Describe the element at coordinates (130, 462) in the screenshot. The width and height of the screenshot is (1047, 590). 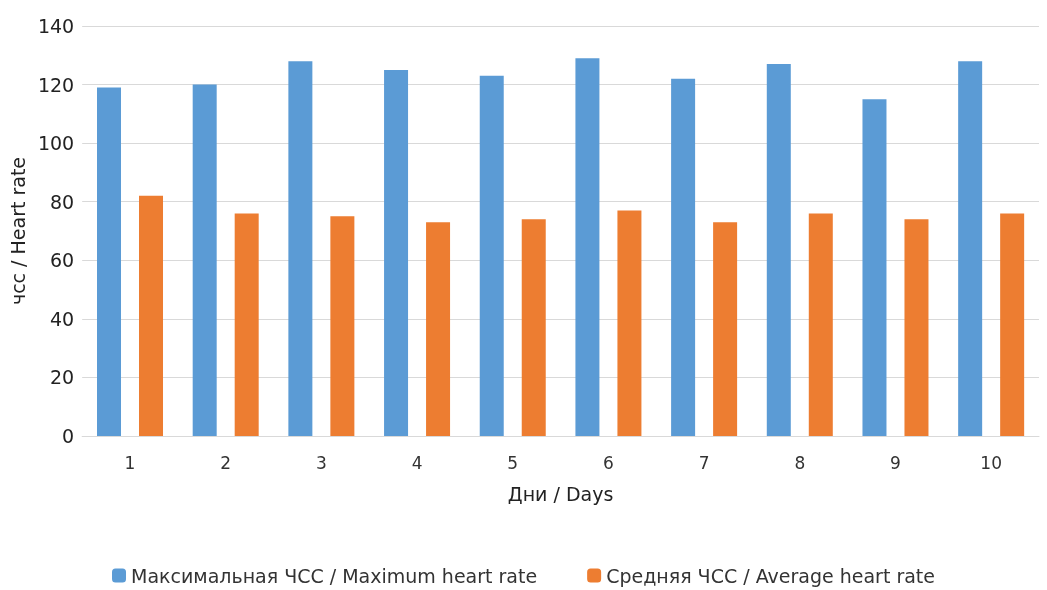
I see `x-tick-label: 1` at that location.